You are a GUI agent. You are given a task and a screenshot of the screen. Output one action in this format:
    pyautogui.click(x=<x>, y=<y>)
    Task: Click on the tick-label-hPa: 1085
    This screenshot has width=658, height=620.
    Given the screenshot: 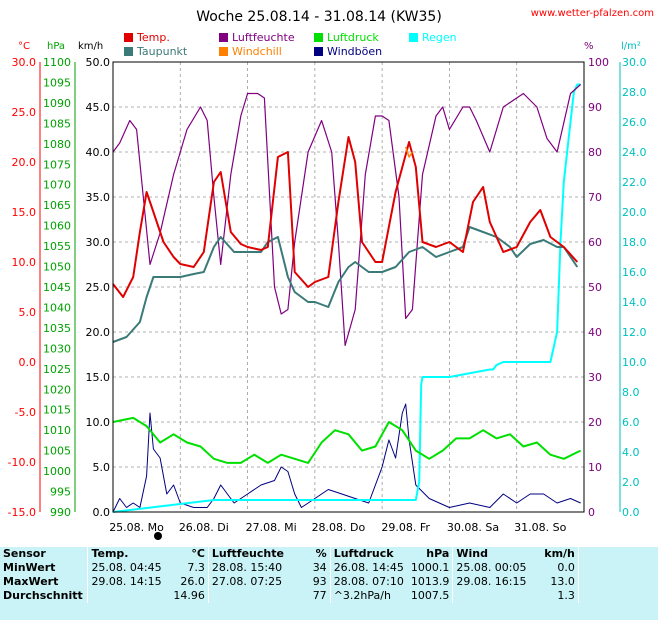 What is the action you would take?
    pyautogui.click(x=57, y=123)
    